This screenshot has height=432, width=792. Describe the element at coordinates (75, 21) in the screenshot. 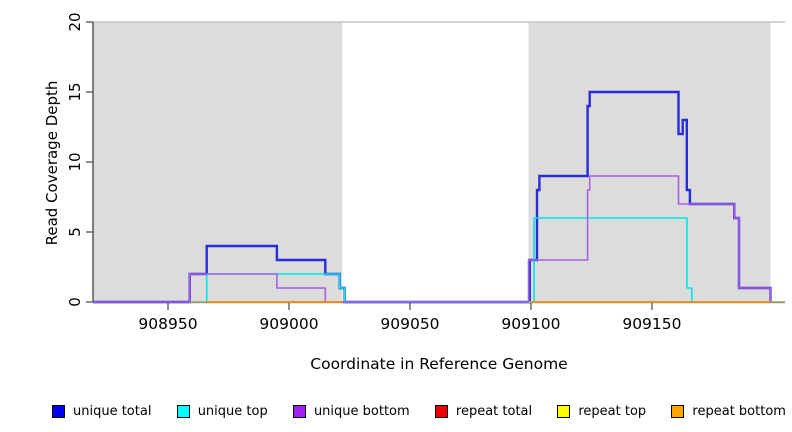

I see `y-tick-label: 20` at that location.